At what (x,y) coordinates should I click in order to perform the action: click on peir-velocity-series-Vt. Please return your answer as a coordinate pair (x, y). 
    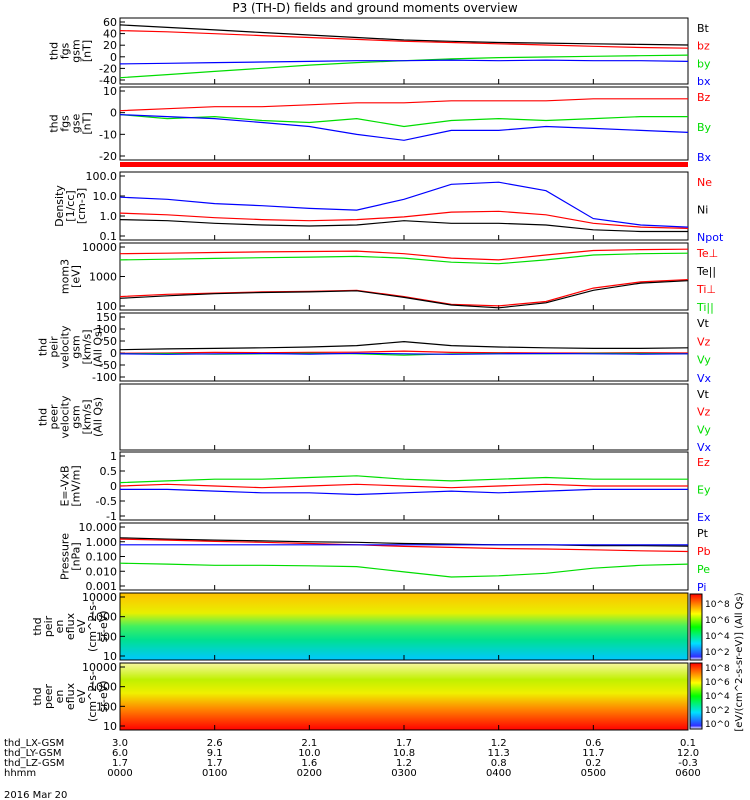
    Looking at the image, I should click on (404, 345).